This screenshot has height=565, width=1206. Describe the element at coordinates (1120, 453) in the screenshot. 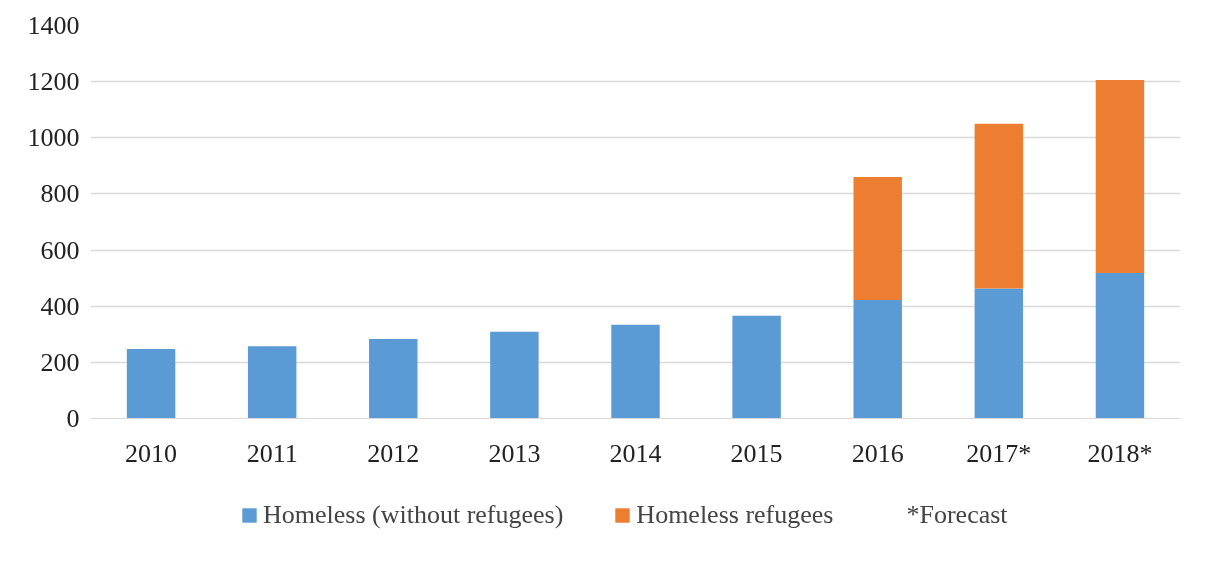

I see `x-tick-label: 2018*` at that location.